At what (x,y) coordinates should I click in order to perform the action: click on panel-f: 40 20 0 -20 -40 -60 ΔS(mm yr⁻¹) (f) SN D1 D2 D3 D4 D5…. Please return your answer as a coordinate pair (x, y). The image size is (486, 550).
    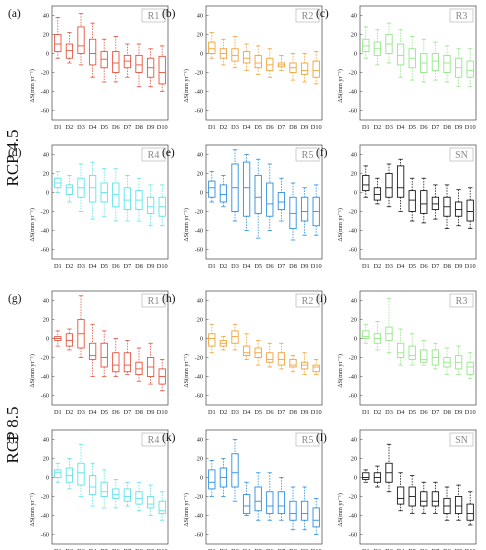
    Looking at the image, I should click on (396, 207).